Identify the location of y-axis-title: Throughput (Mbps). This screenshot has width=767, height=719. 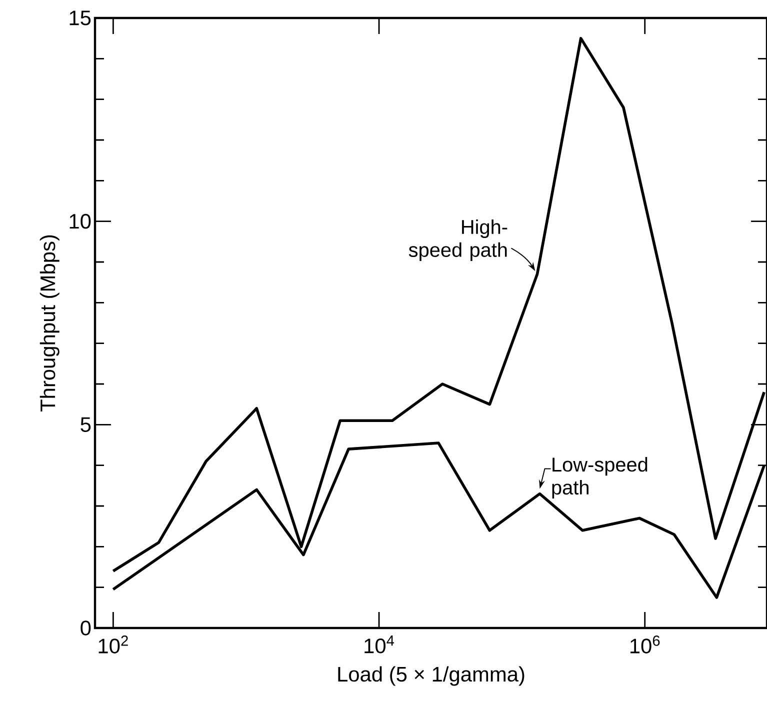
(50, 323).